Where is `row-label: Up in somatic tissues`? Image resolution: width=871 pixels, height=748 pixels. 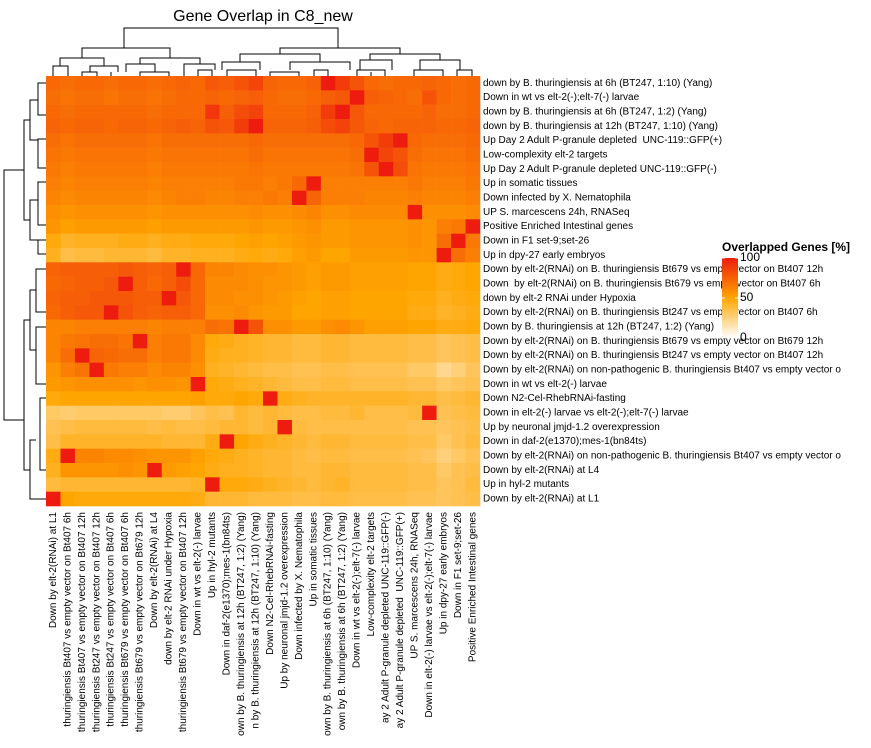 row-label: Up in somatic tissues is located at coordinates (530, 183).